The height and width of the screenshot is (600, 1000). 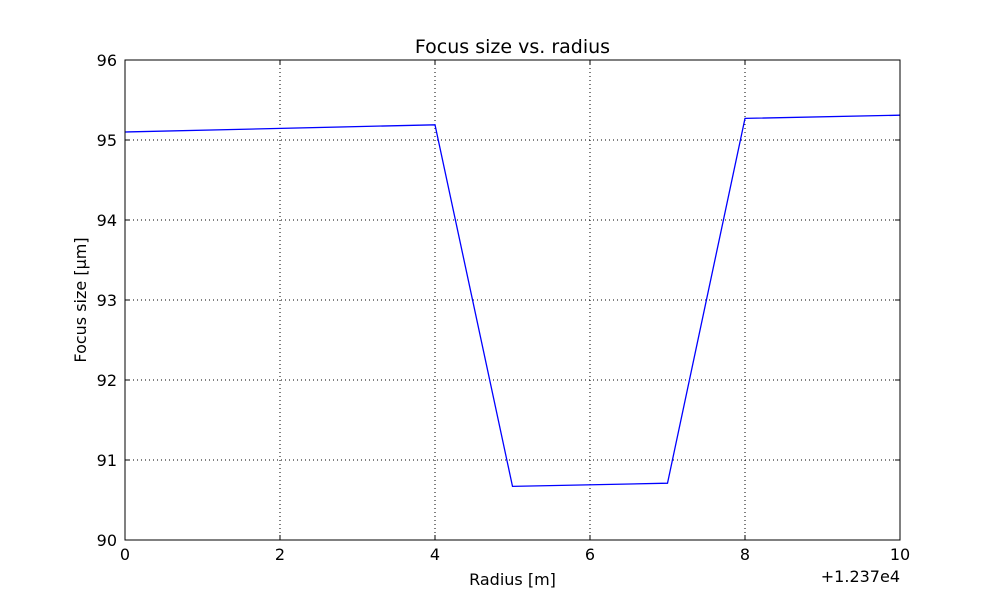 I want to click on x-tick-label: 0, so click(x=125, y=554).